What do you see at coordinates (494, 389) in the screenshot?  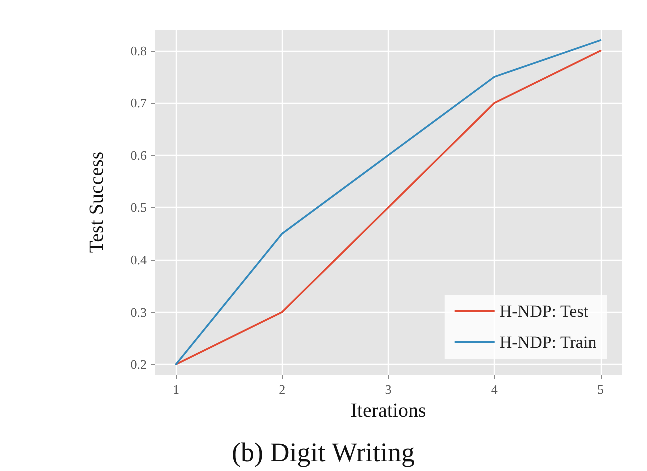 I see `x-tick-label: 4` at bounding box center [494, 389].